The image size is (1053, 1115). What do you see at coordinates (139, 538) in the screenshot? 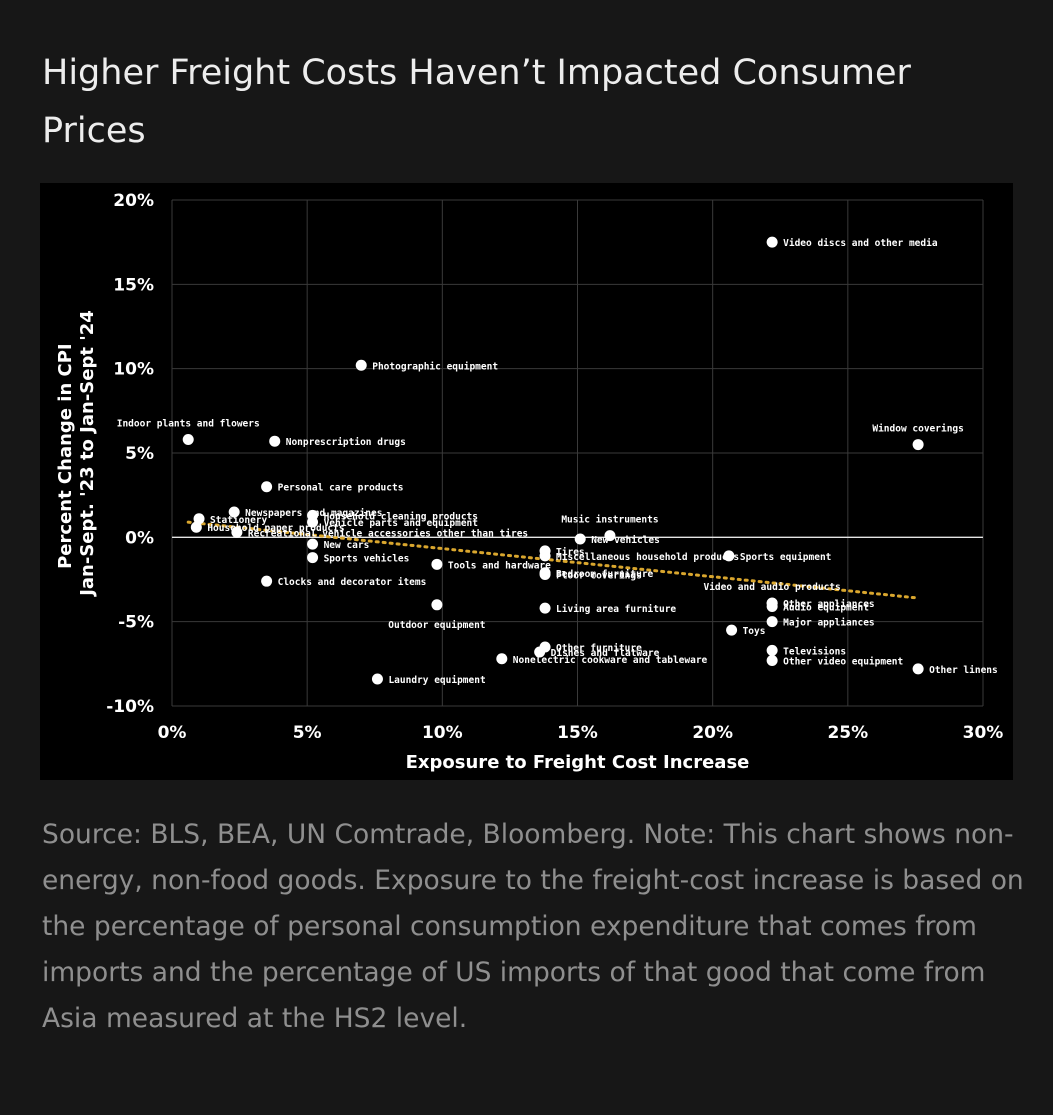
I see `y-tick-label: 0%` at bounding box center [139, 538].